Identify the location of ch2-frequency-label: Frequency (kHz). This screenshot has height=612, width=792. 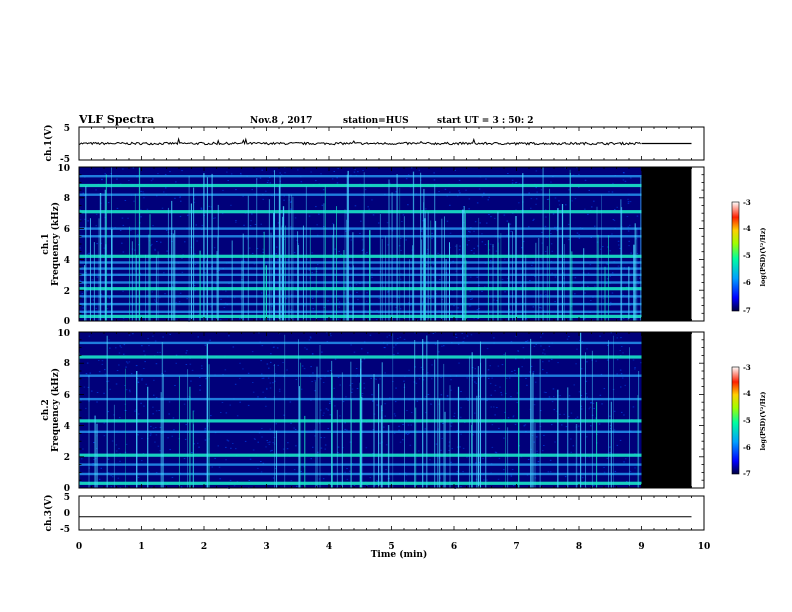
(55, 410).